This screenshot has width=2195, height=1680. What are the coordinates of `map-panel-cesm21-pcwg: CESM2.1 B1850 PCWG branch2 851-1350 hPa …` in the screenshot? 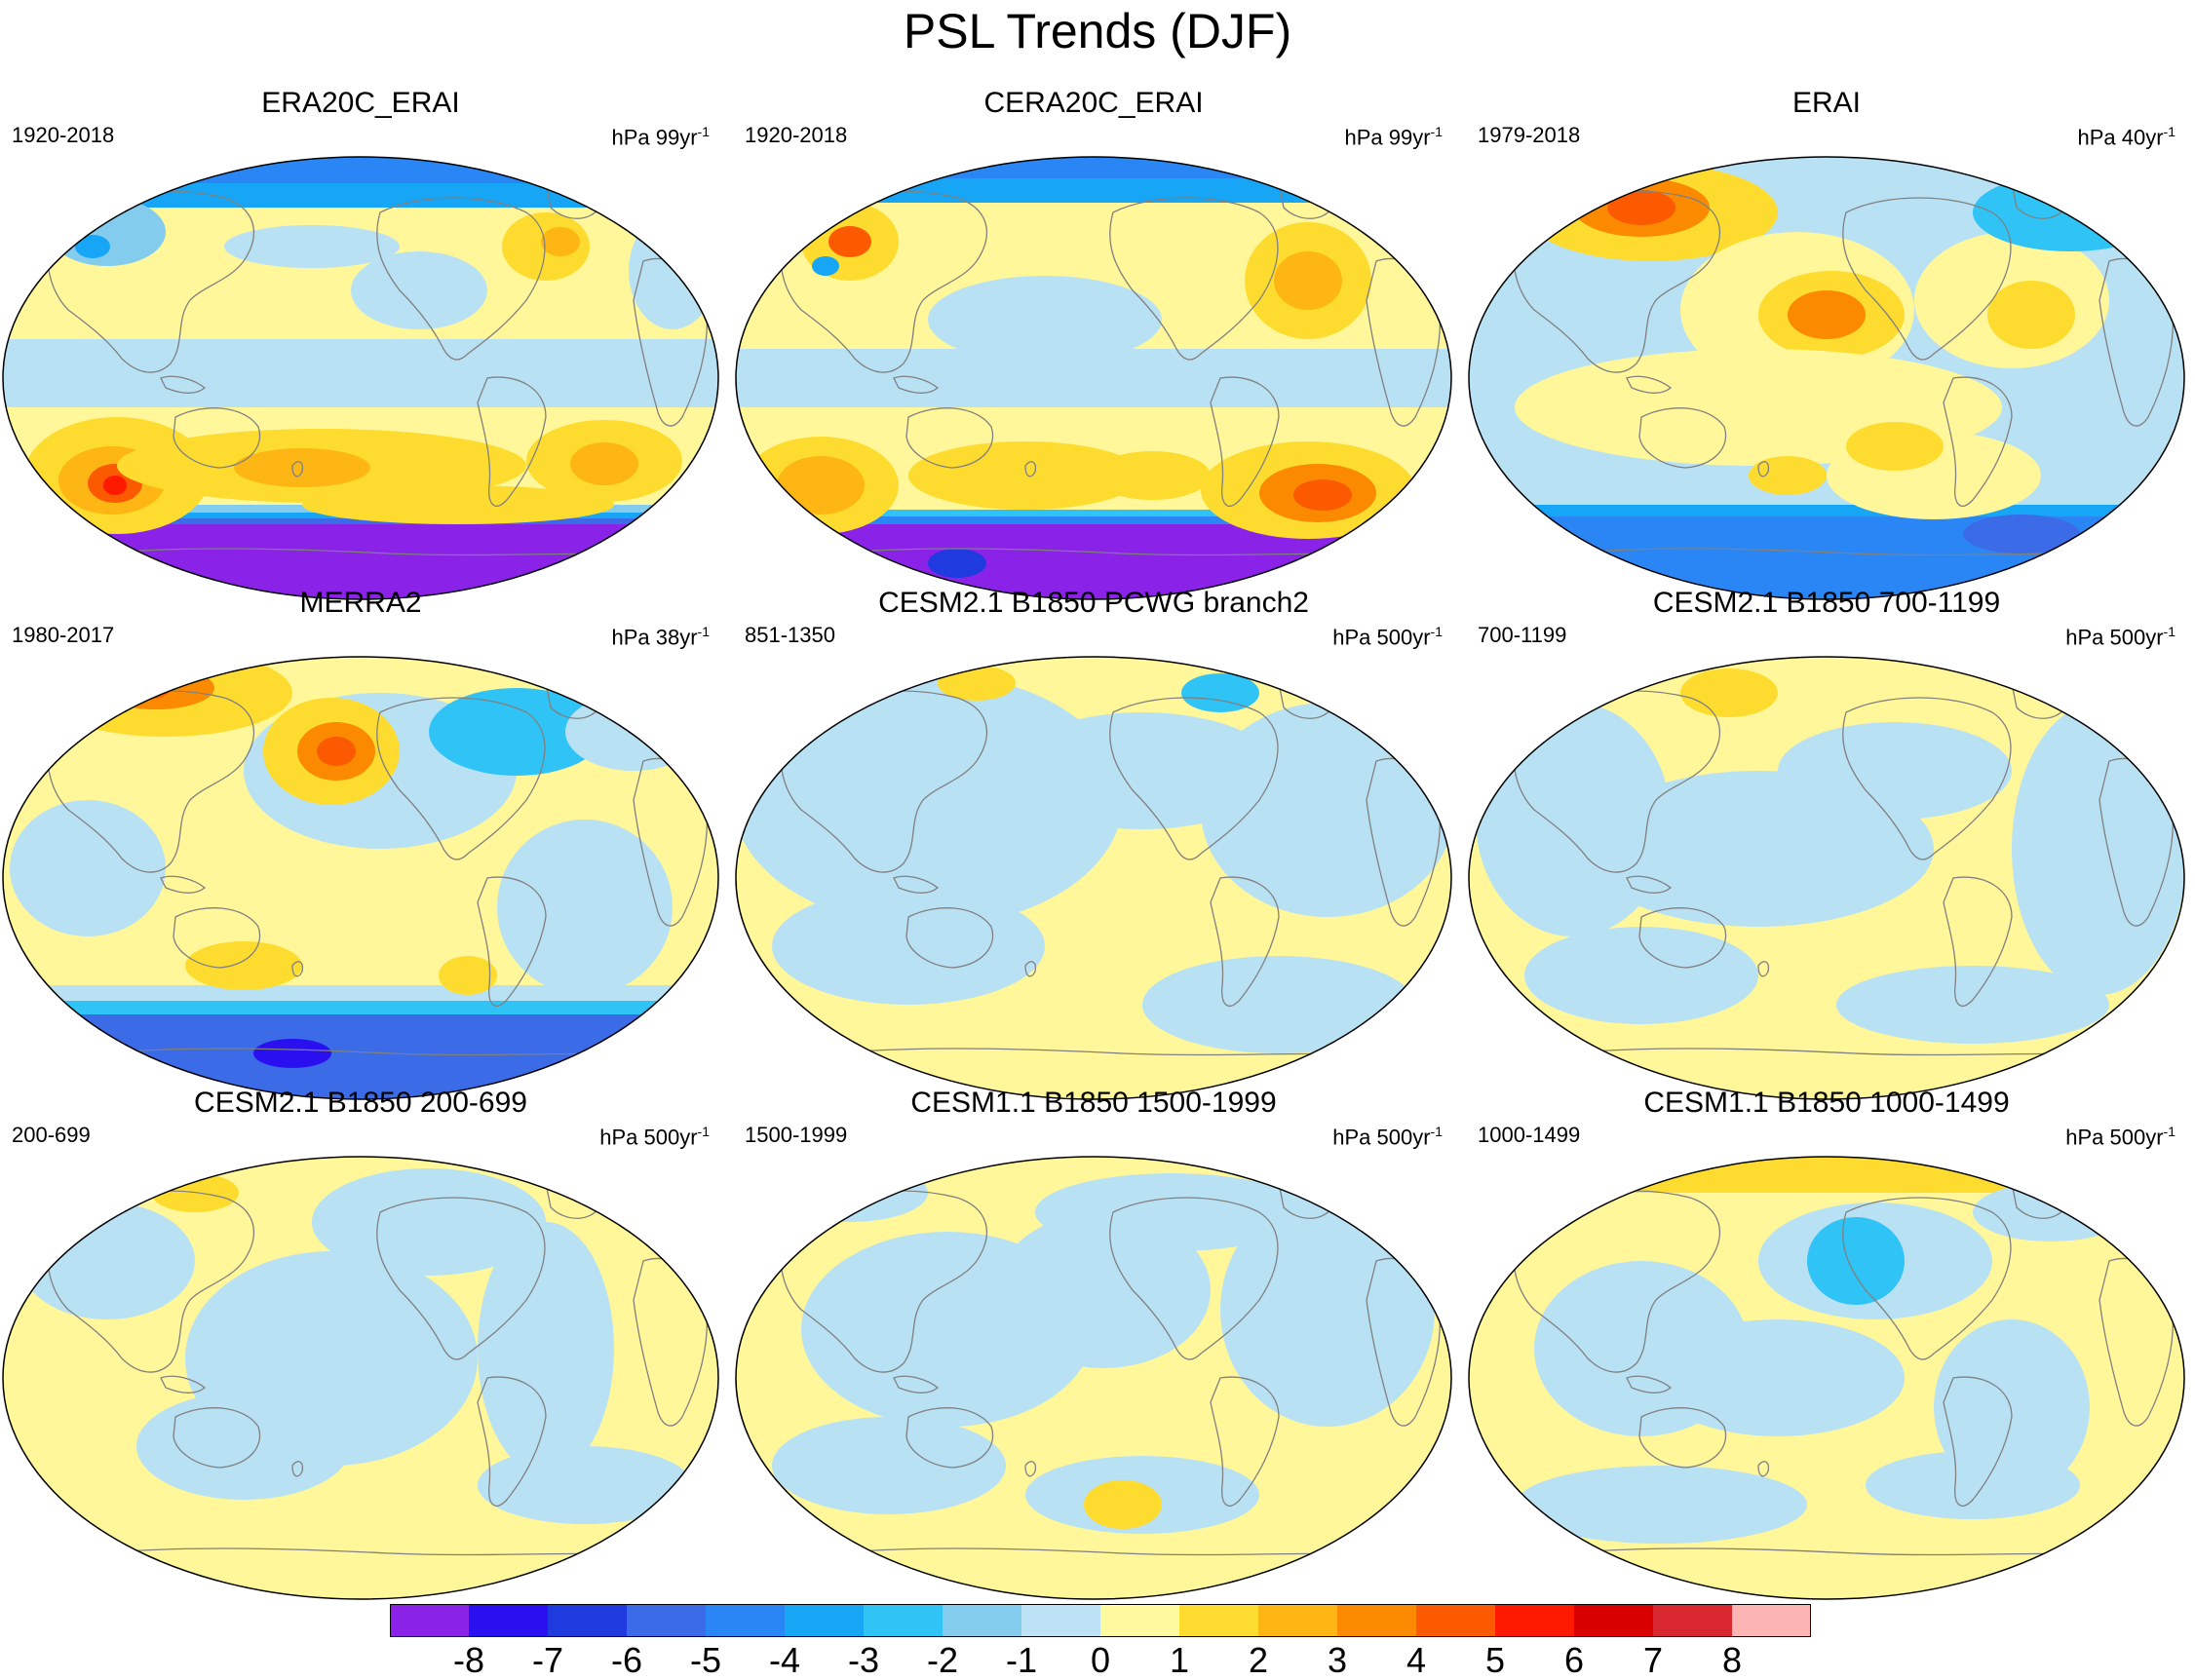 It's located at (1093, 844).